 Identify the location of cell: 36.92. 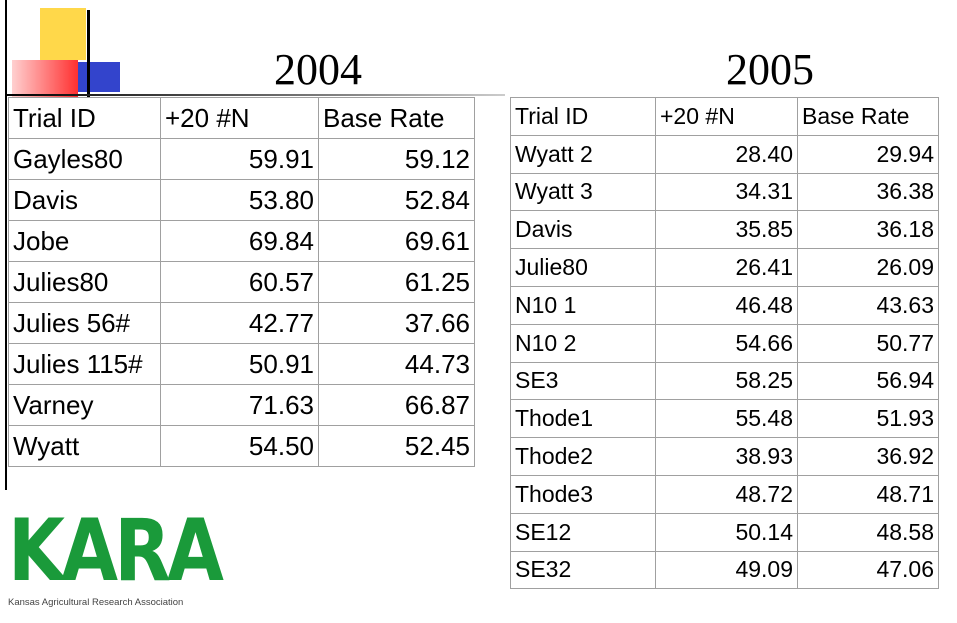
(868, 456).